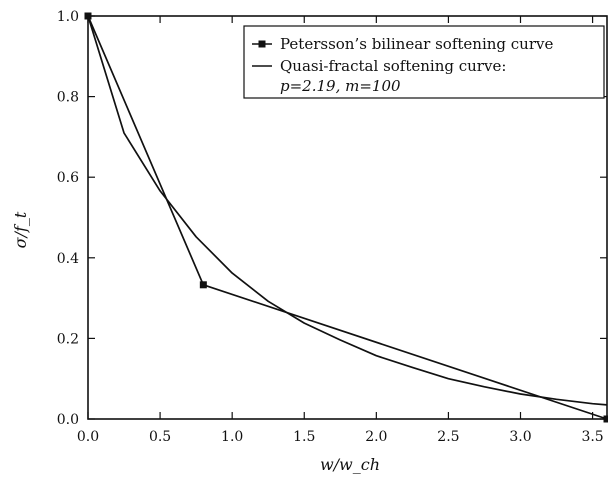 The width and height of the screenshot is (608, 497). I want to click on x-tick-label: 0.0, so click(88, 437).